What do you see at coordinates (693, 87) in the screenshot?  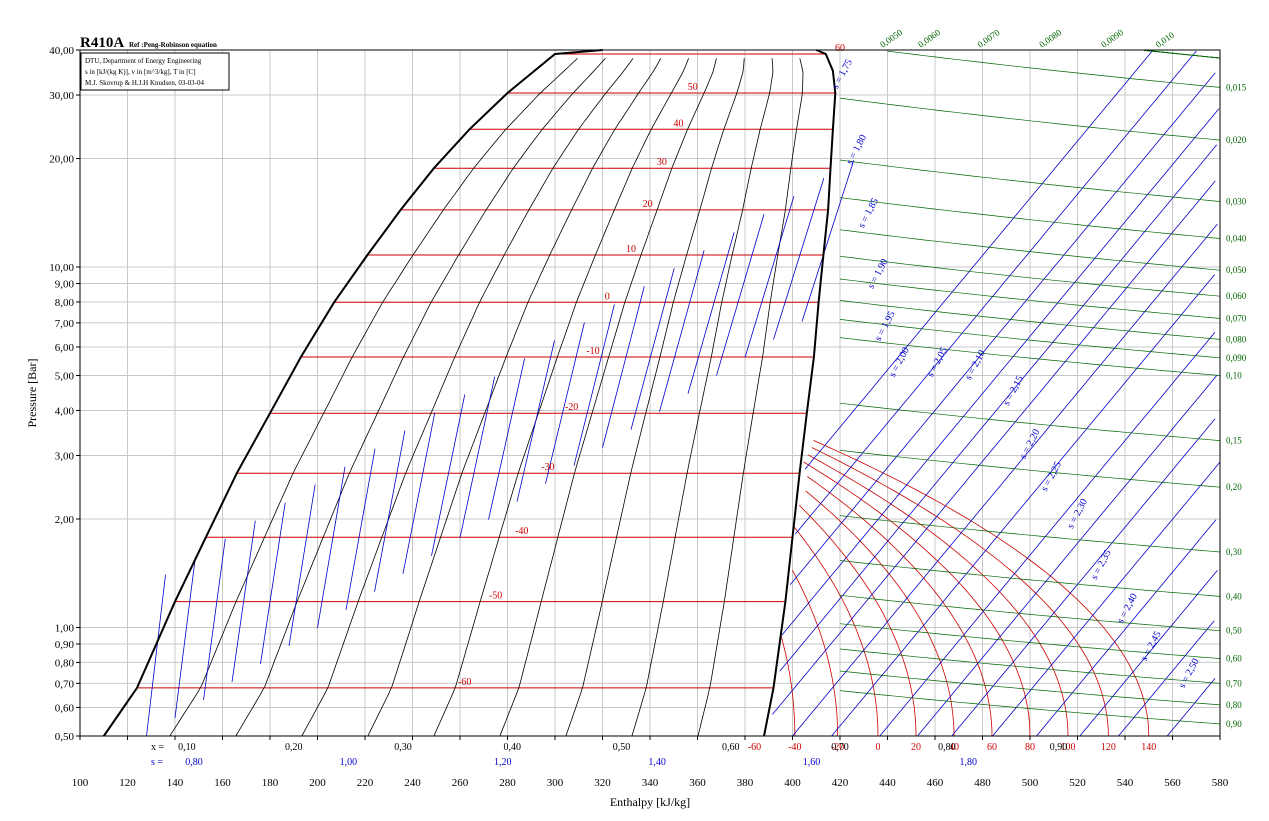 I see `isotherm-label: 50` at bounding box center [693, 87].